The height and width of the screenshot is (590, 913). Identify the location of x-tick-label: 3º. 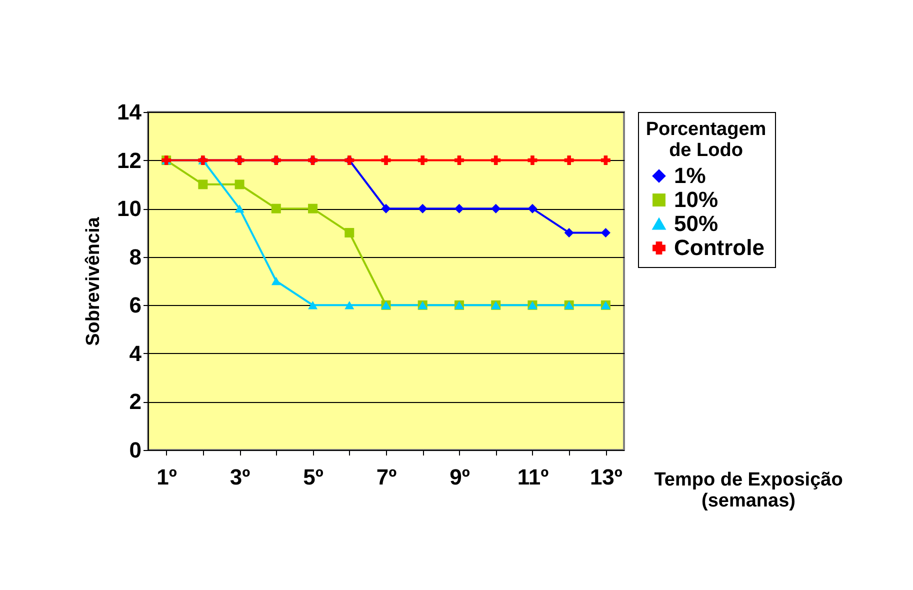
(240, 477).